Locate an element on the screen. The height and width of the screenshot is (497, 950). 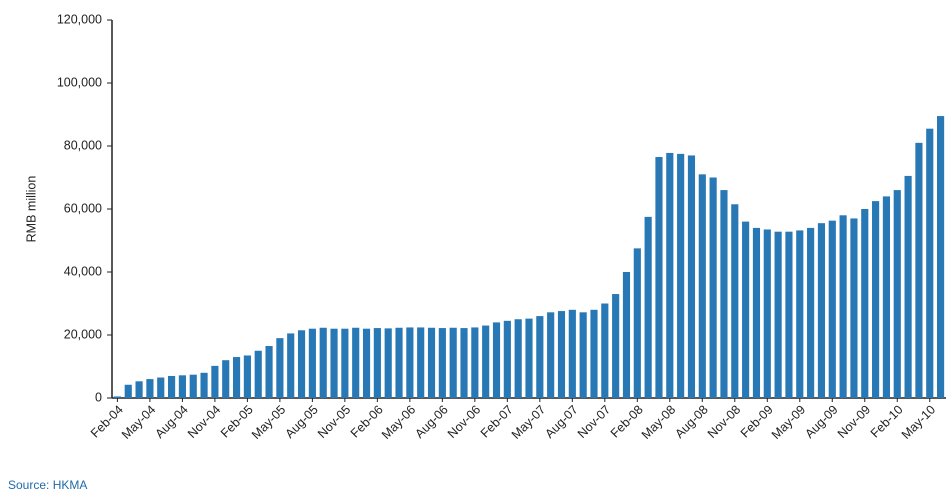
y-tick-label: 120,000 is located at coordinates (79, 19).